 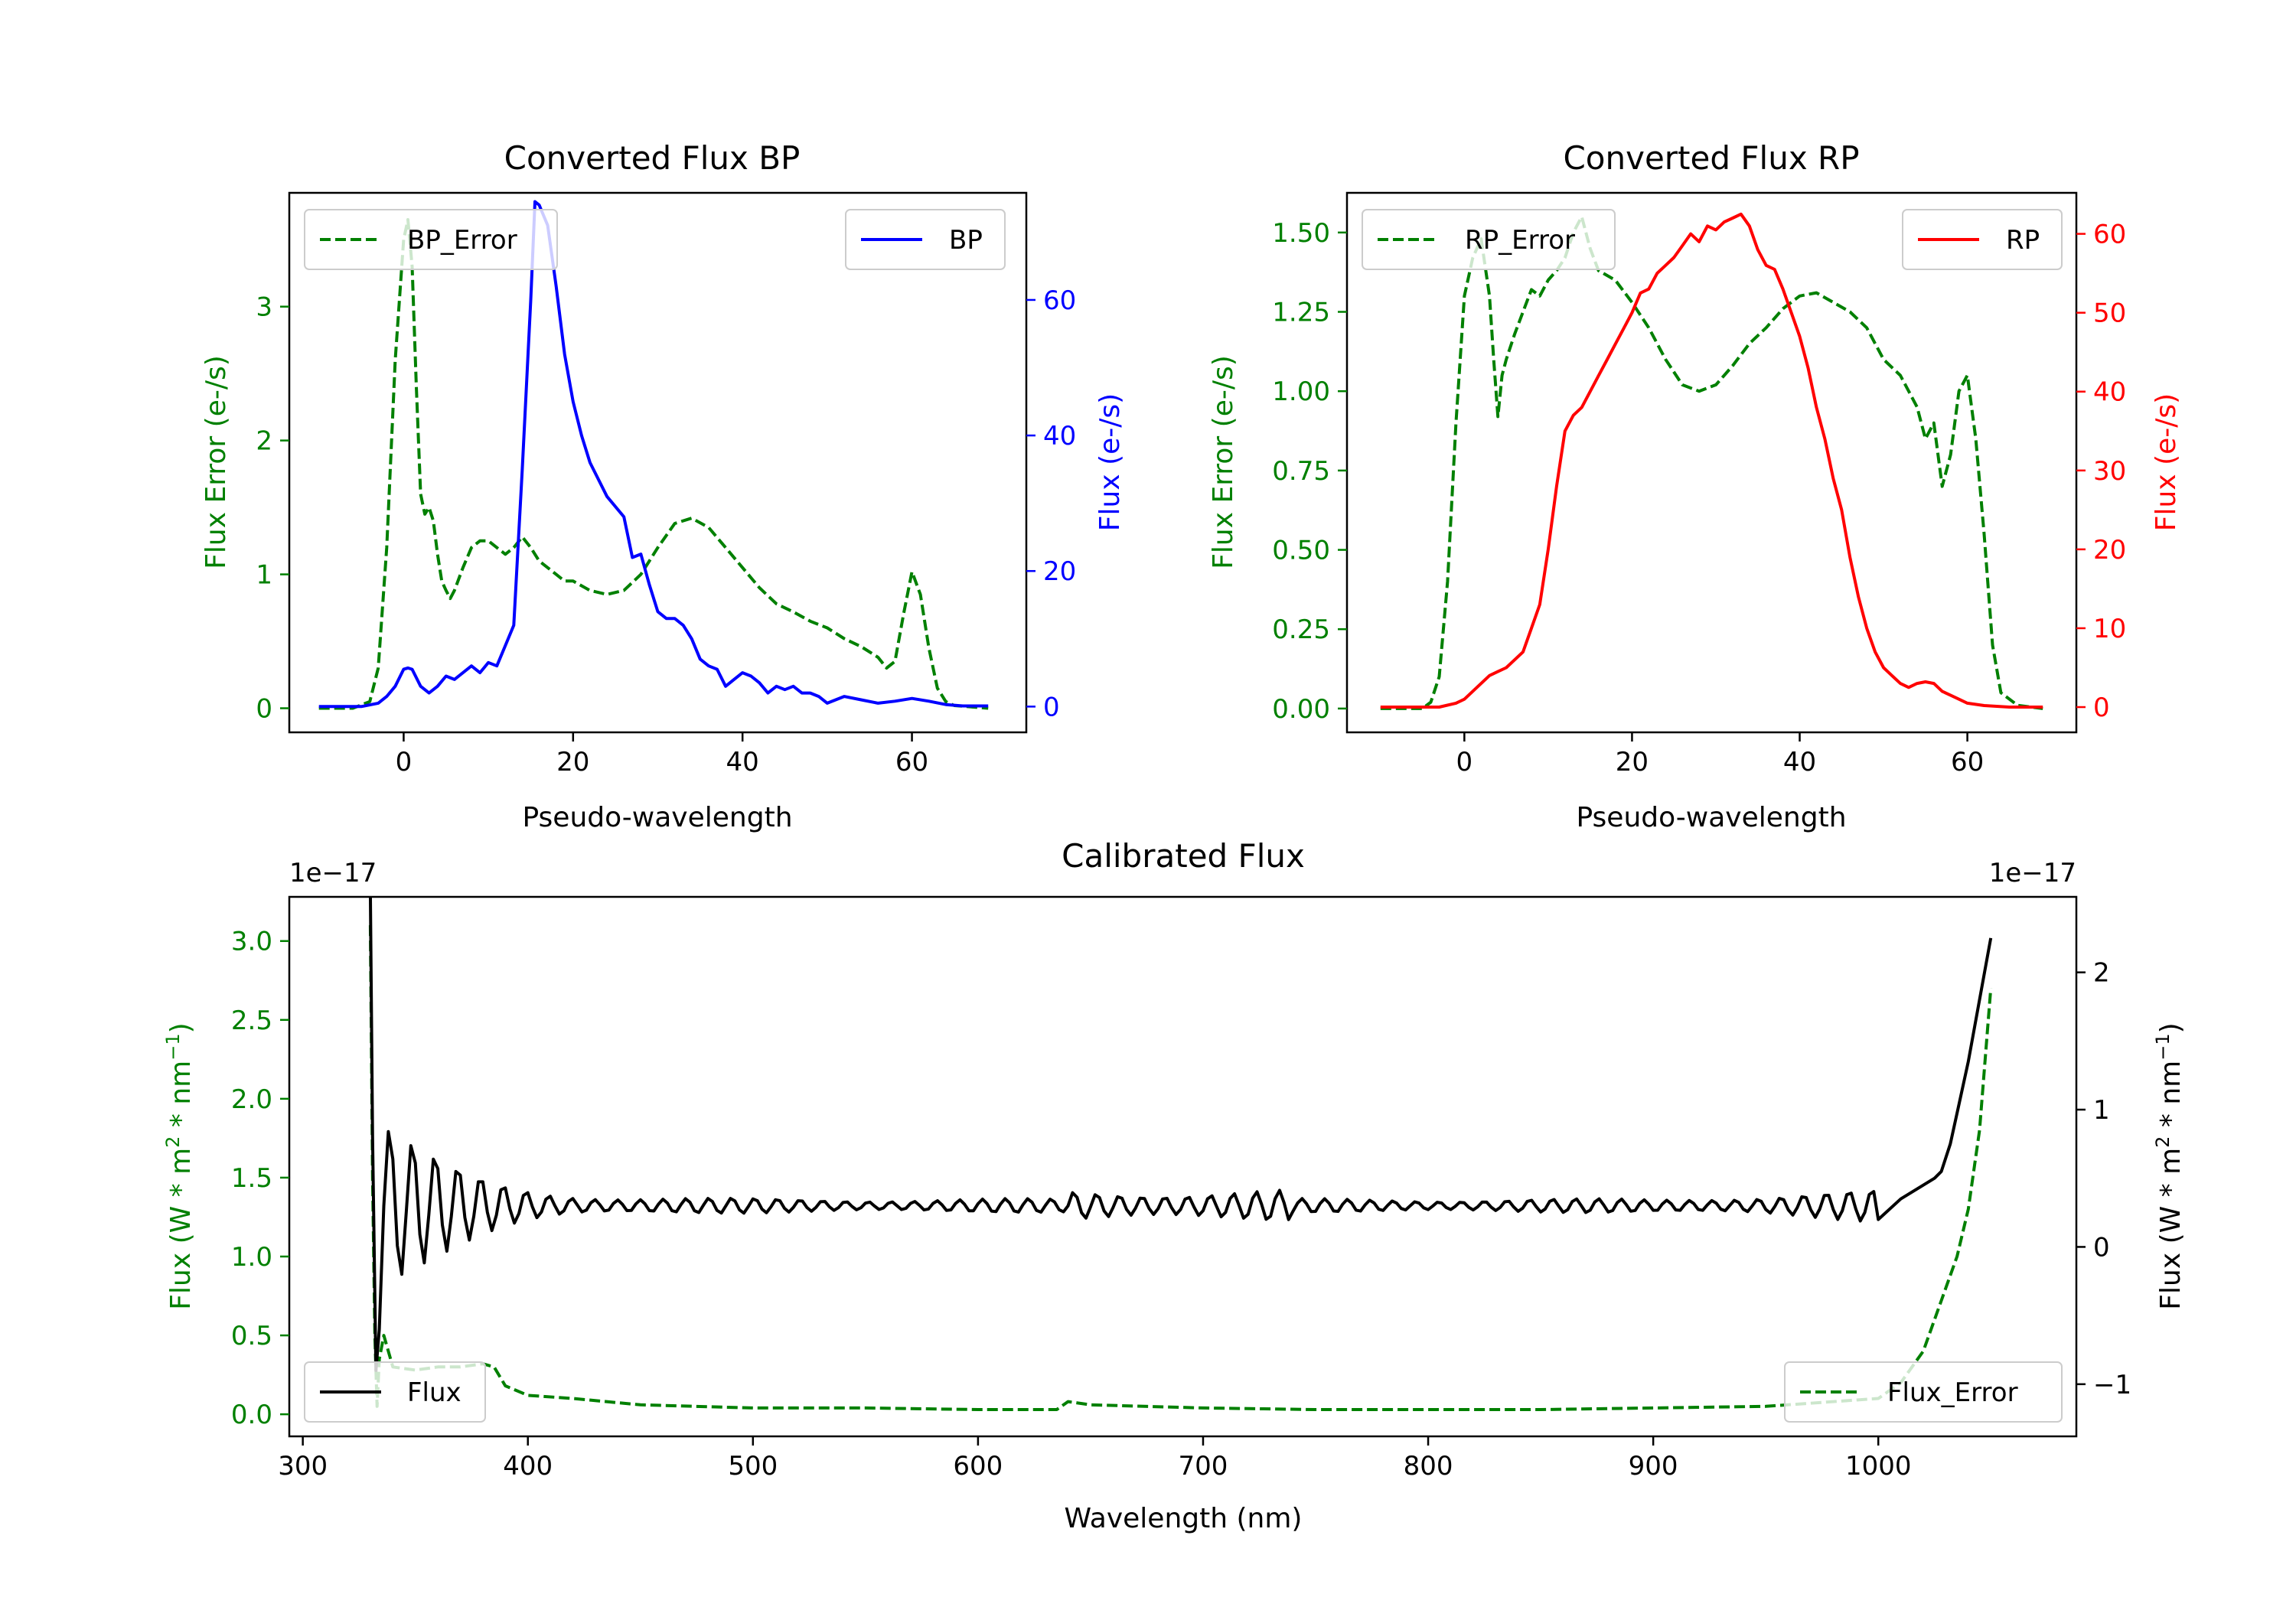 I want to click on cal-title: Calibrated Flux, so click(x=1183, y=856).